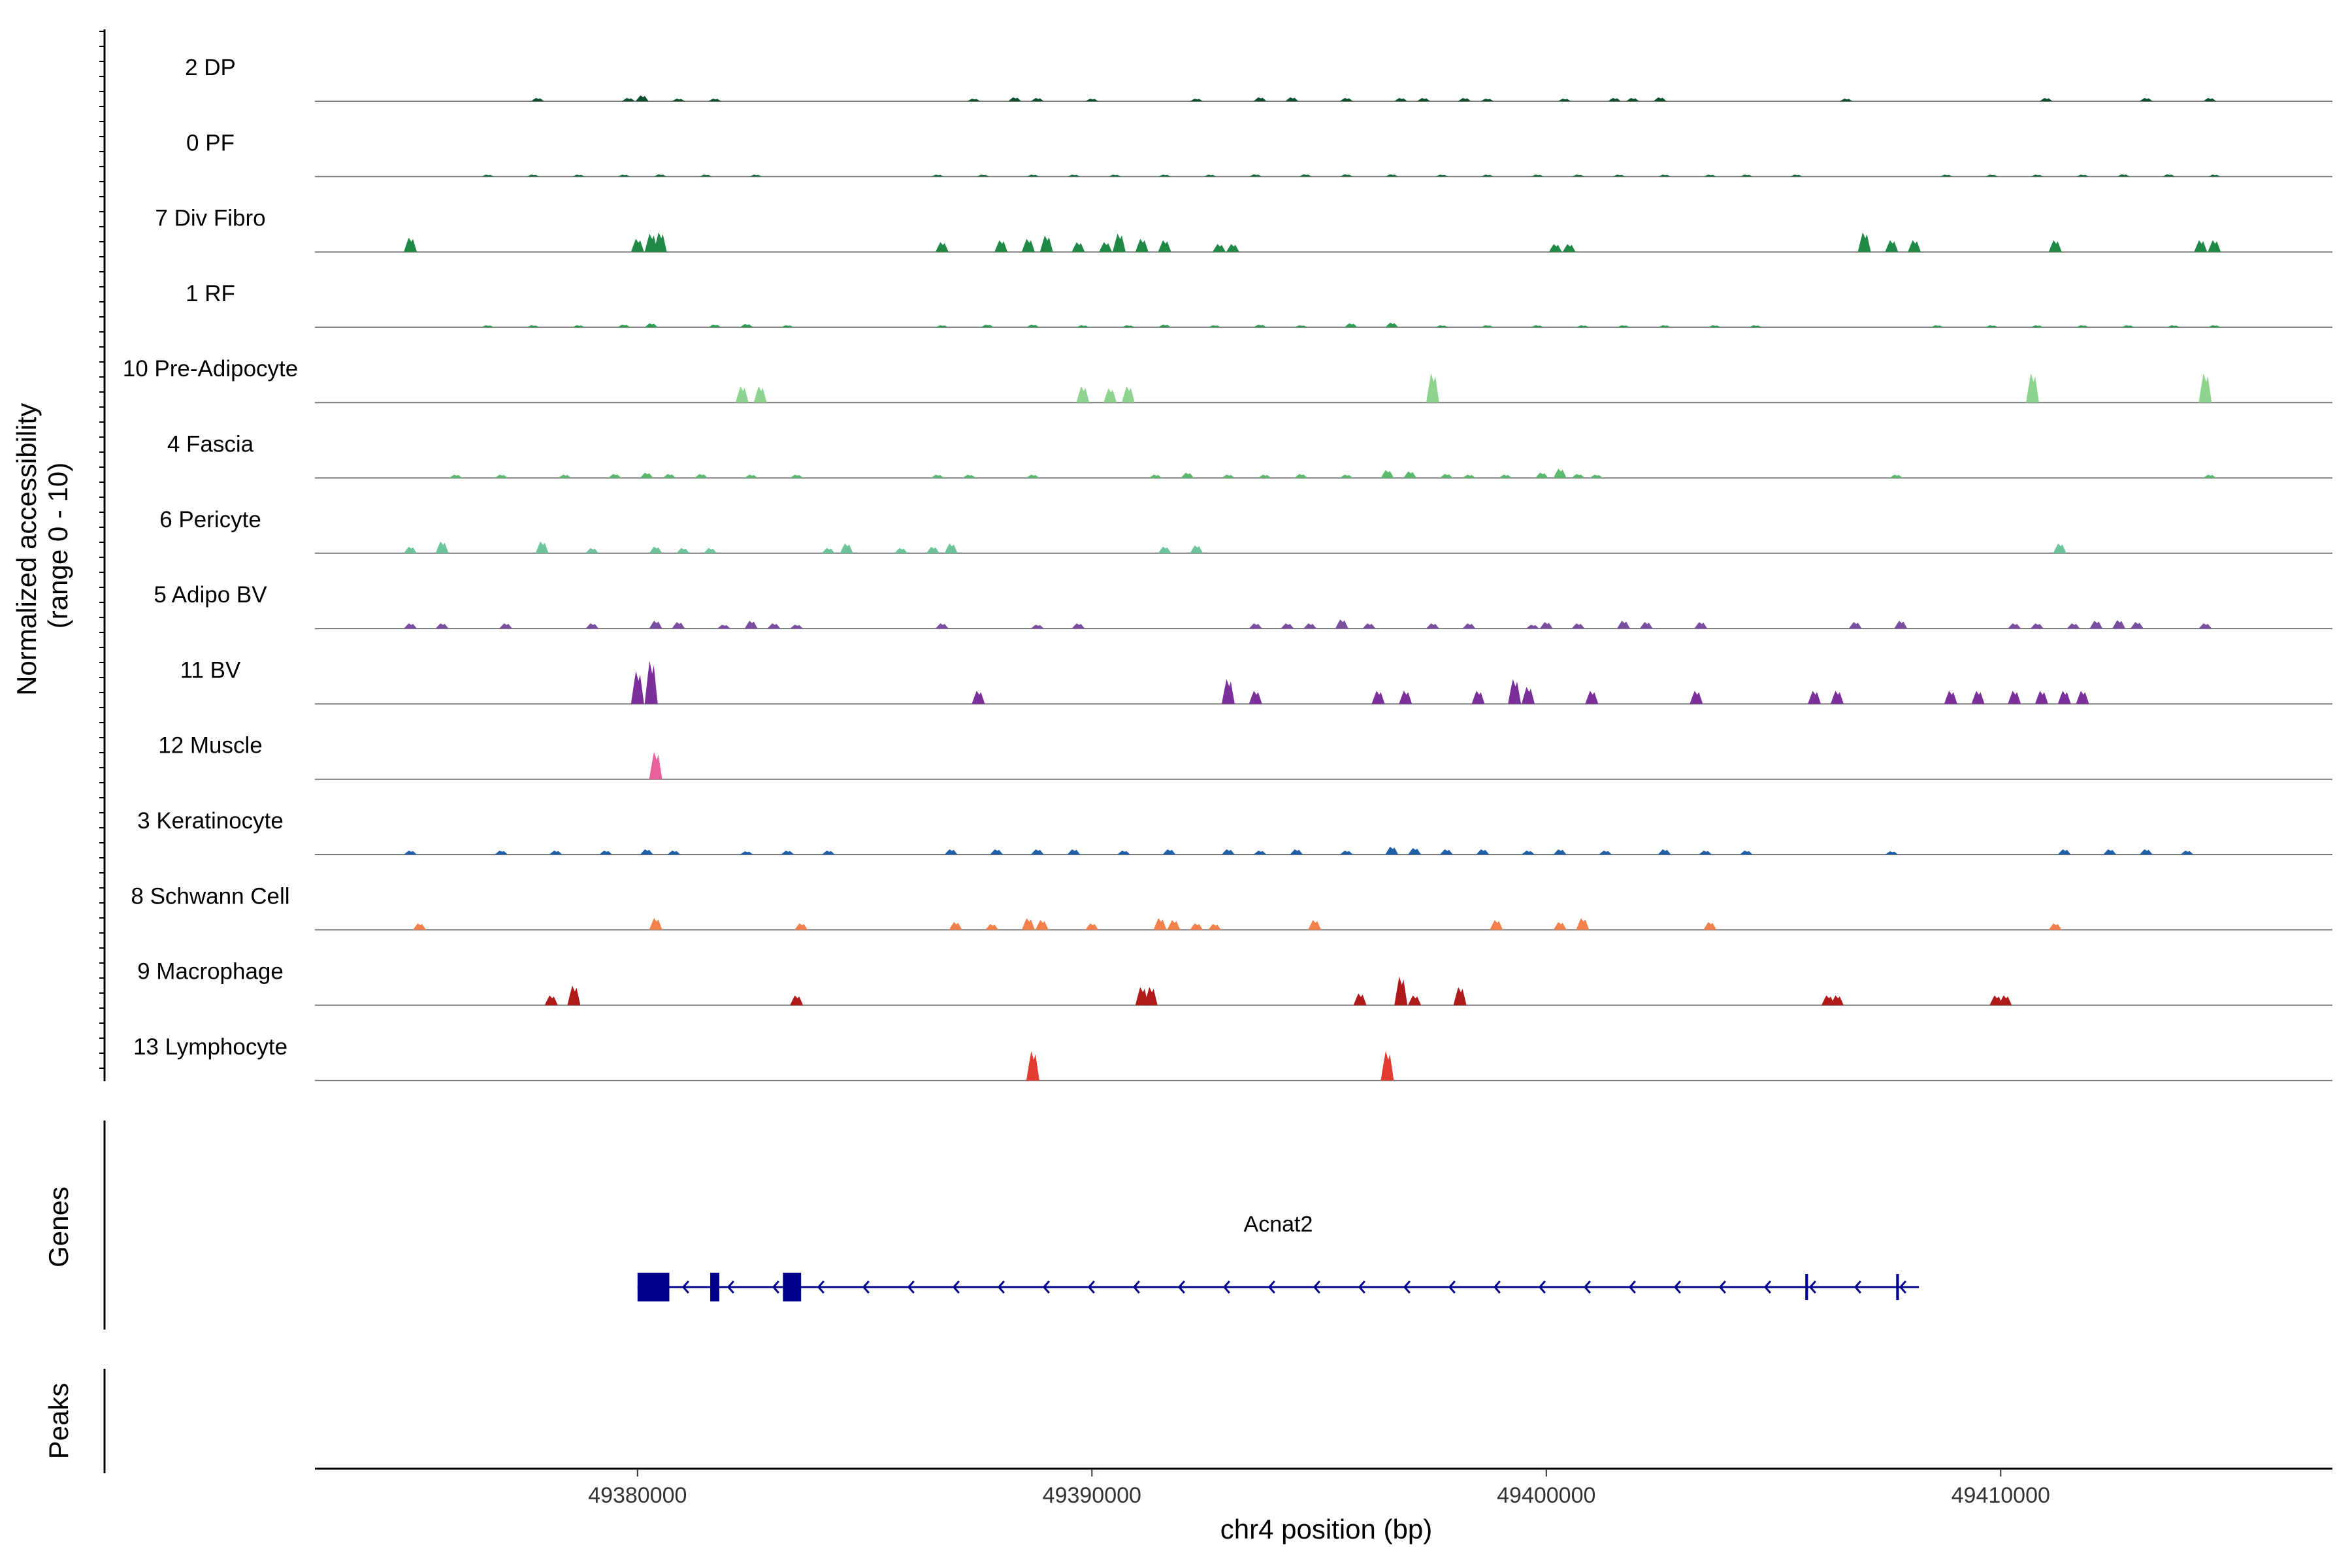 This screenshot has width=2352, height=1568. I want to click on track: 8 Schwann Cell, so click(1231, 907).